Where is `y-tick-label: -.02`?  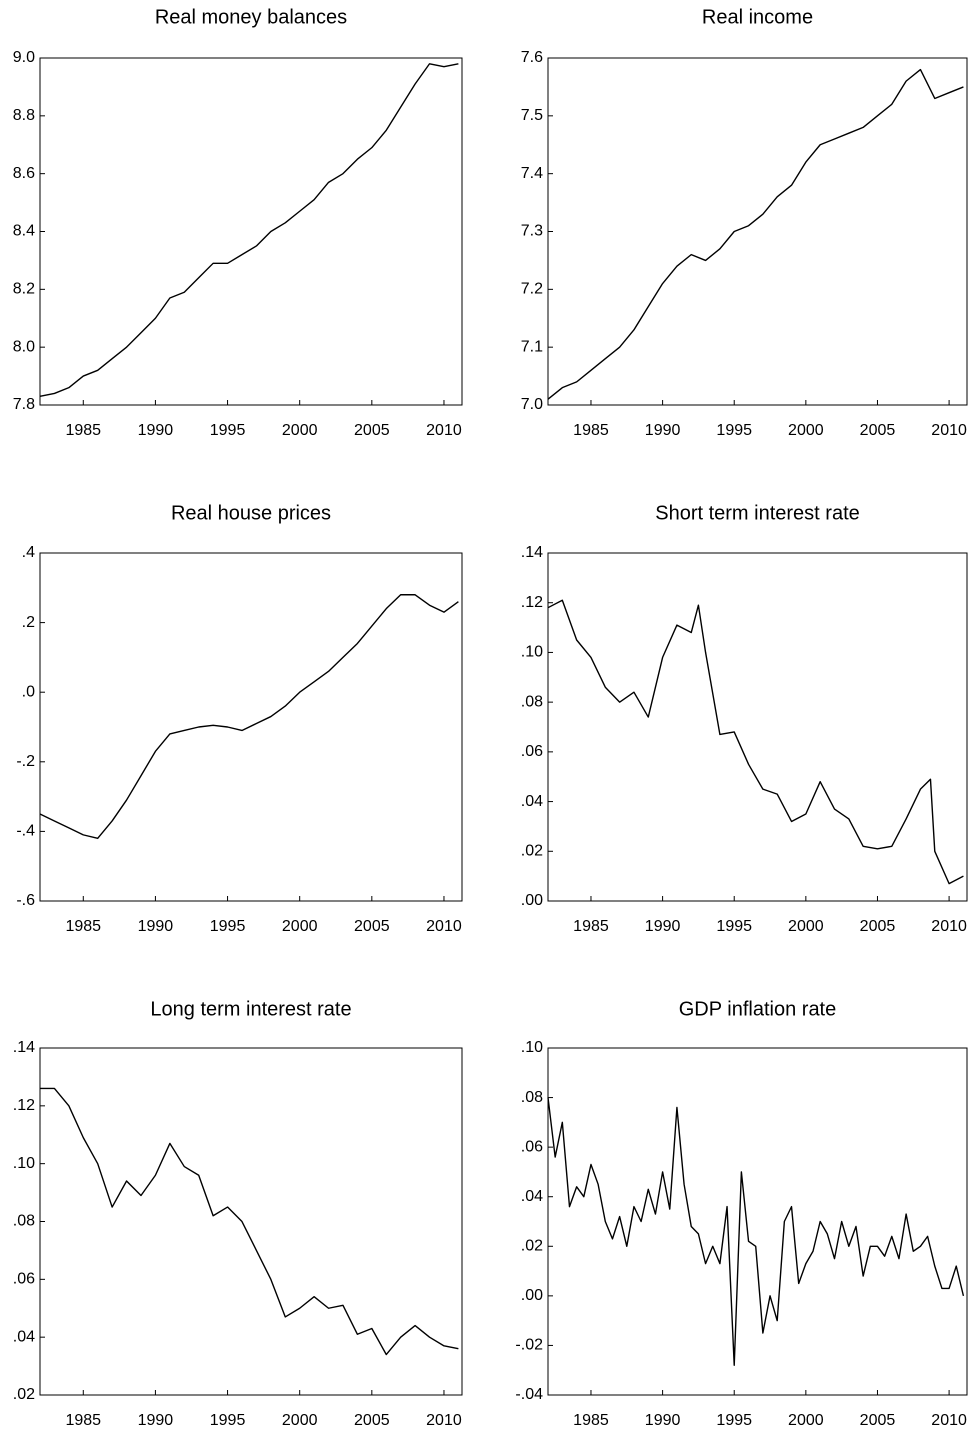
y-tick-label: -.02 is located at coordinates (529, 1345).